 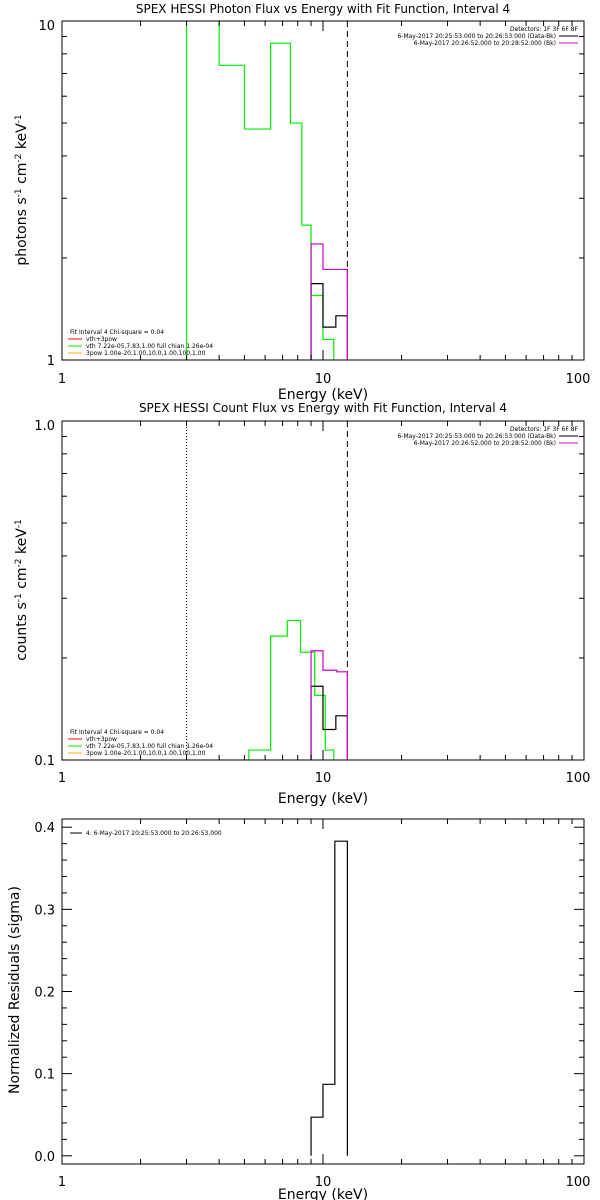 What do you see at coordinates (291, 689) in the screenshot?
I see `series-green` at bounding box center [291, 689].